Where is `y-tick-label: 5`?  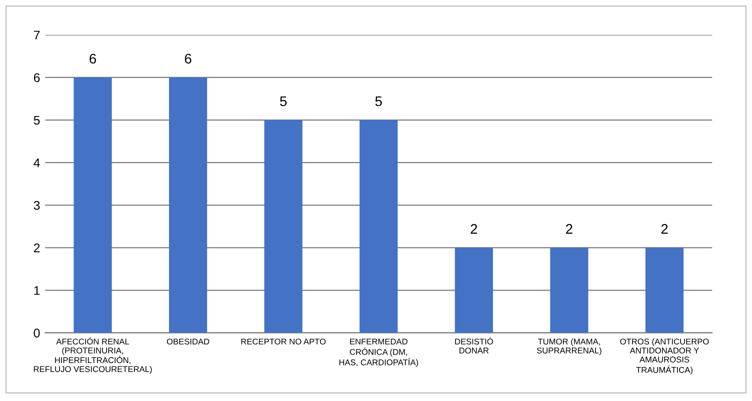
y-tick-label: 5 is located at coordinates (37, 120).